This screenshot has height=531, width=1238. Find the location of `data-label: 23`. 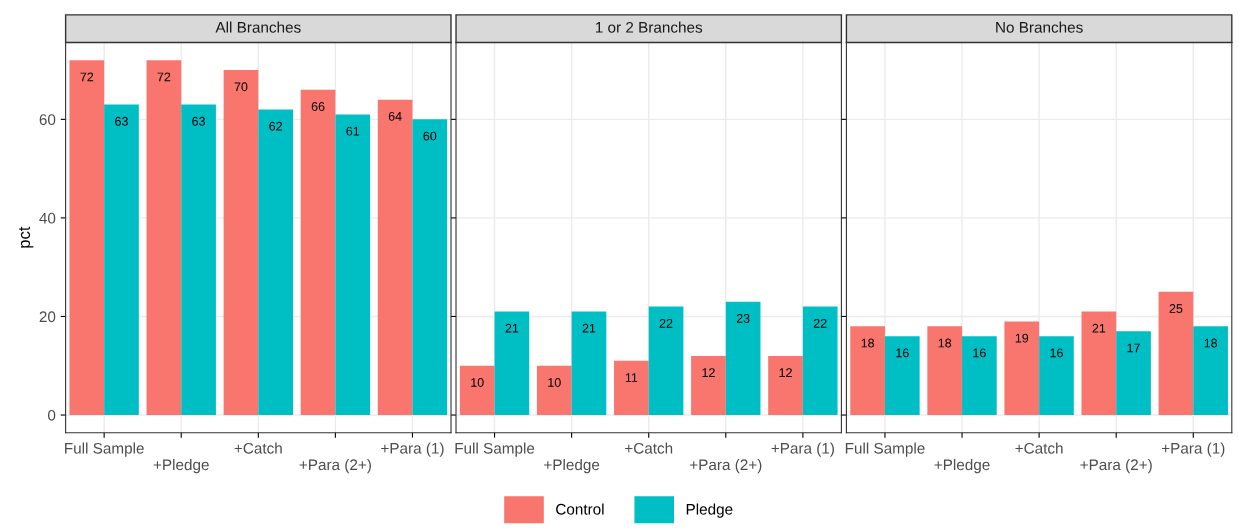

data-label: 23 is located at coordinates (743, 318).